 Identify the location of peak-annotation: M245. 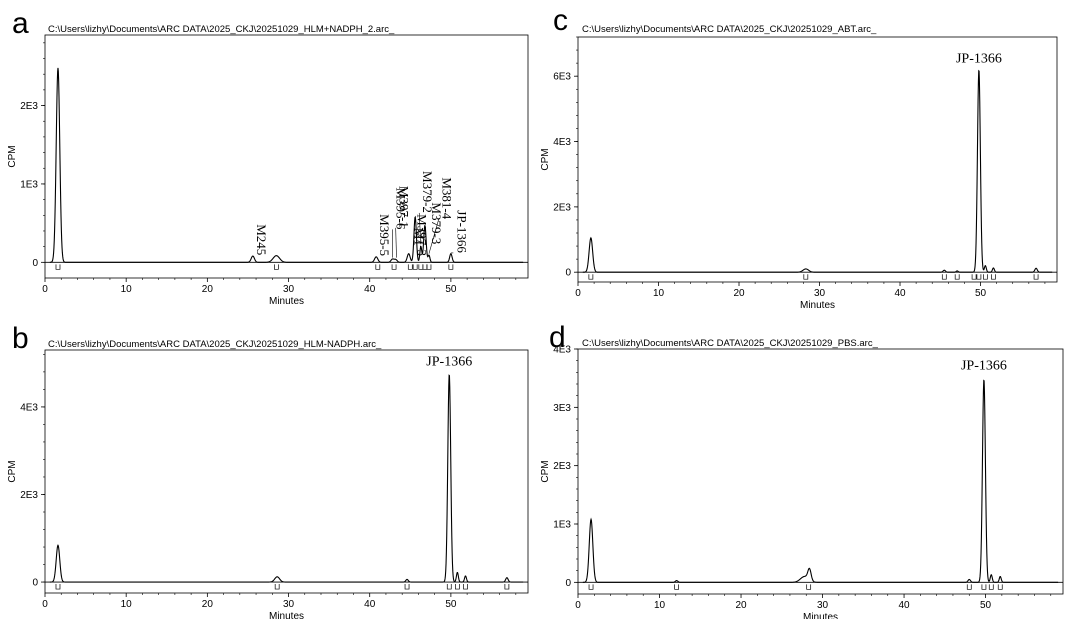
(261, 239).